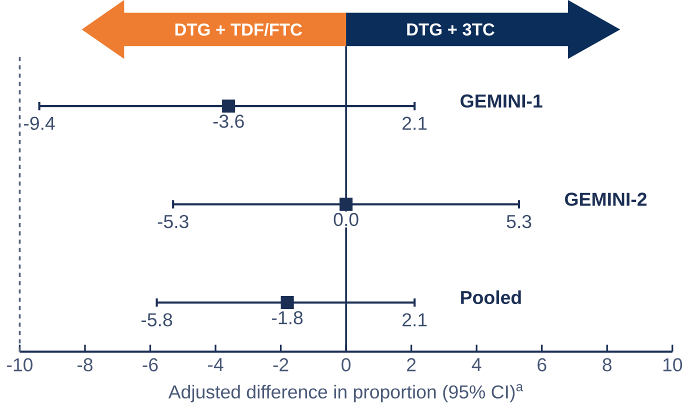  What do you see at coordinates (346, 219) in the screenshot?
I see `data-label: 0.0` at bounding box center [346, 219].